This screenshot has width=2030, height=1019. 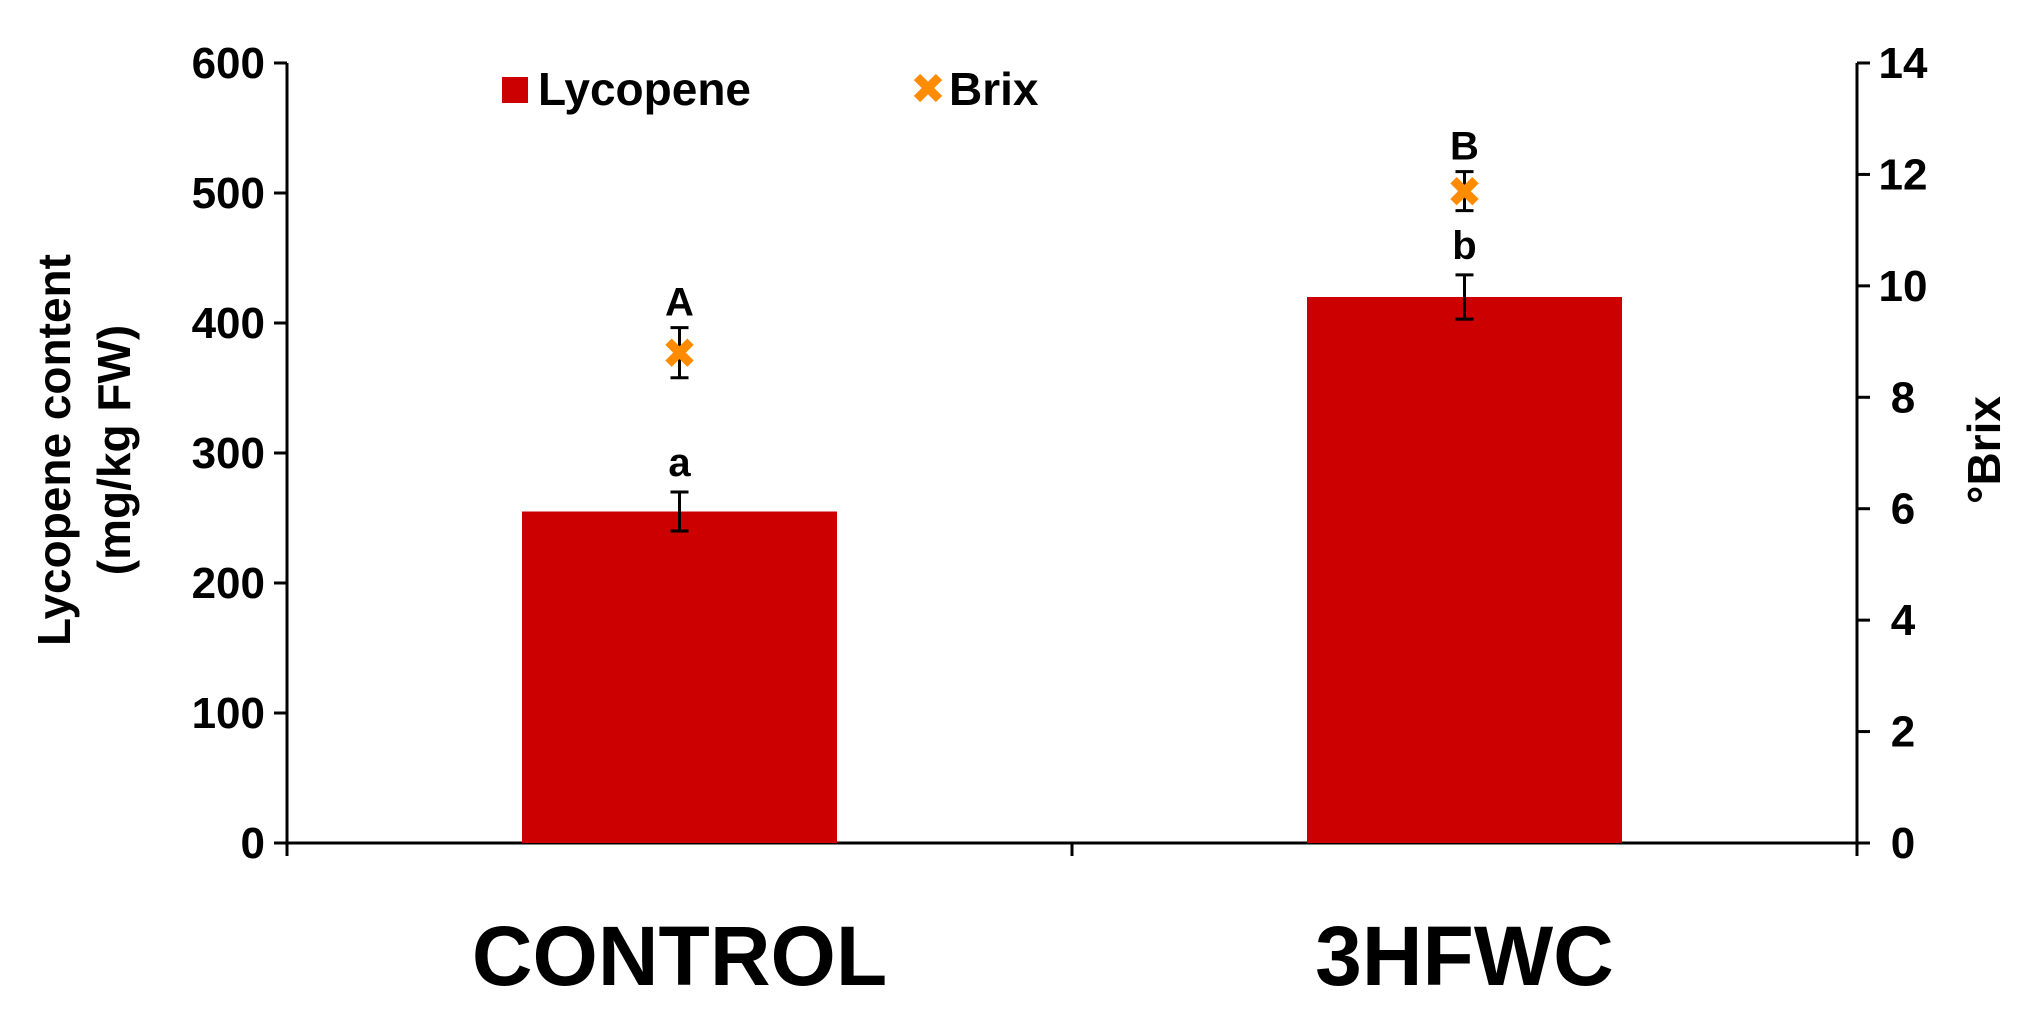 What do you see at coordinates (1903, 286) in the screenshot?
I see `y-right-tick-label-10: 10` at bounding box center [1903, 286].